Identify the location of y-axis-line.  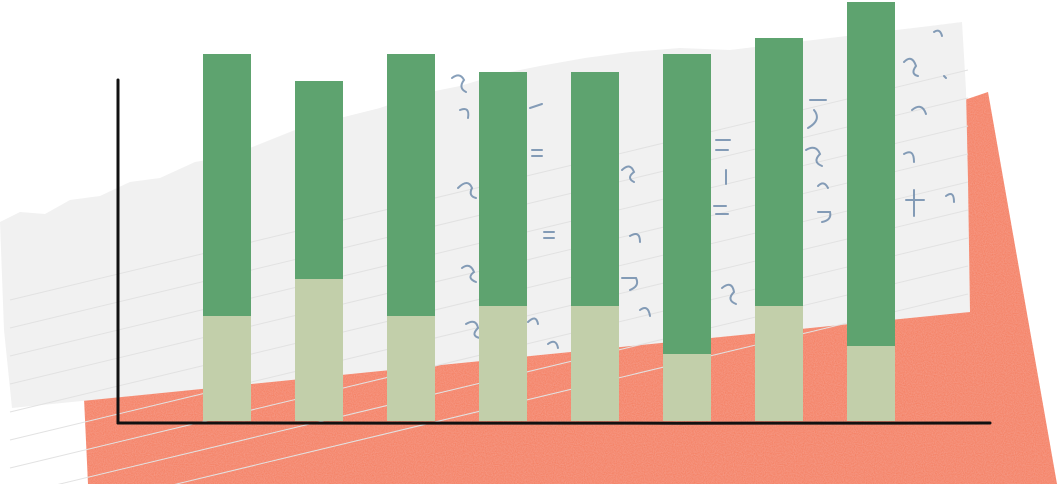
(118, 251).